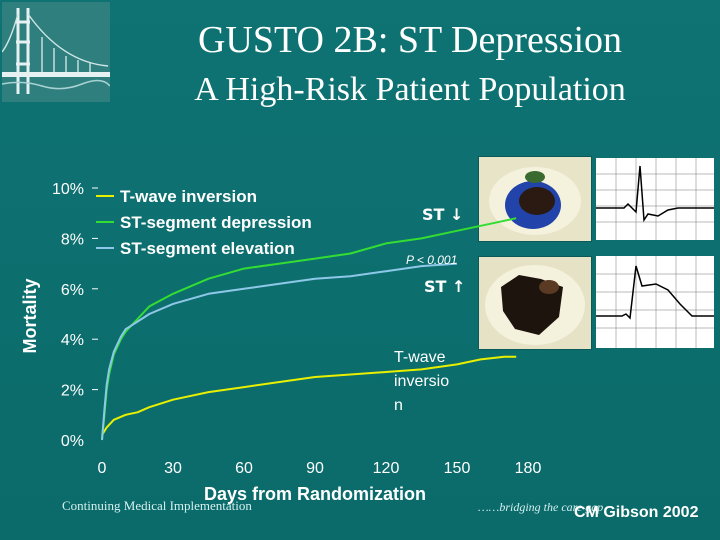 The height and width of the screenshot is (540, 720). I want to click on y-tick-label: 6%, so click(72, 290).